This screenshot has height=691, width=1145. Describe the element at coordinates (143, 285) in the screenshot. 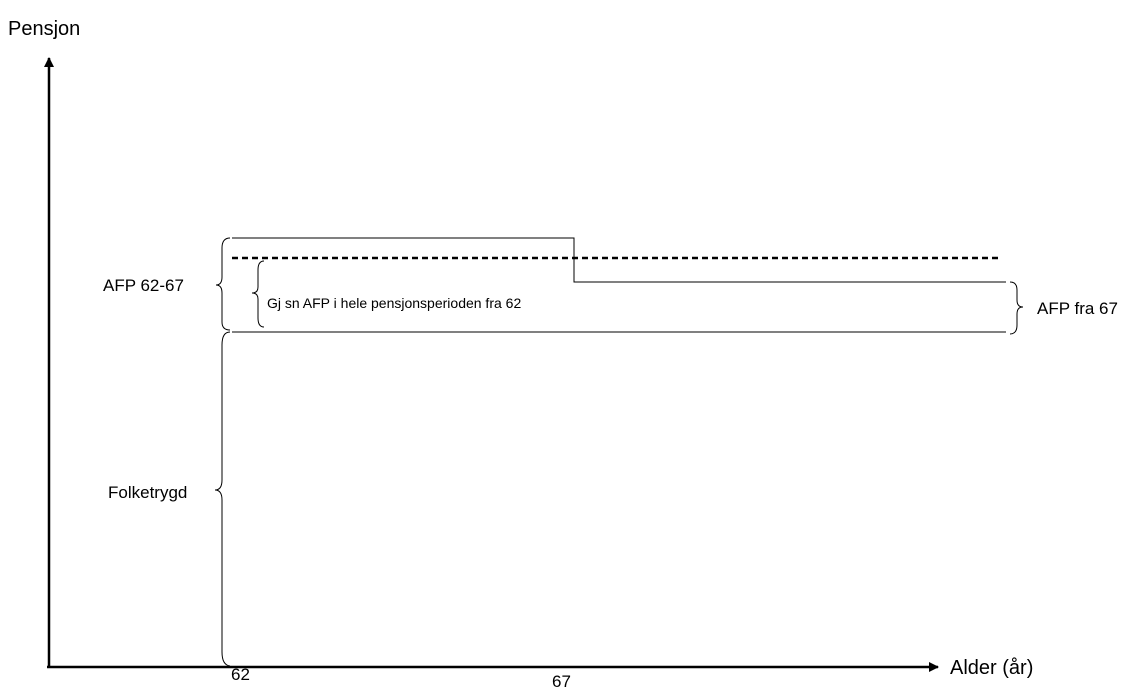

I see `label-afp-62-67: AFP 62-67` at that location.